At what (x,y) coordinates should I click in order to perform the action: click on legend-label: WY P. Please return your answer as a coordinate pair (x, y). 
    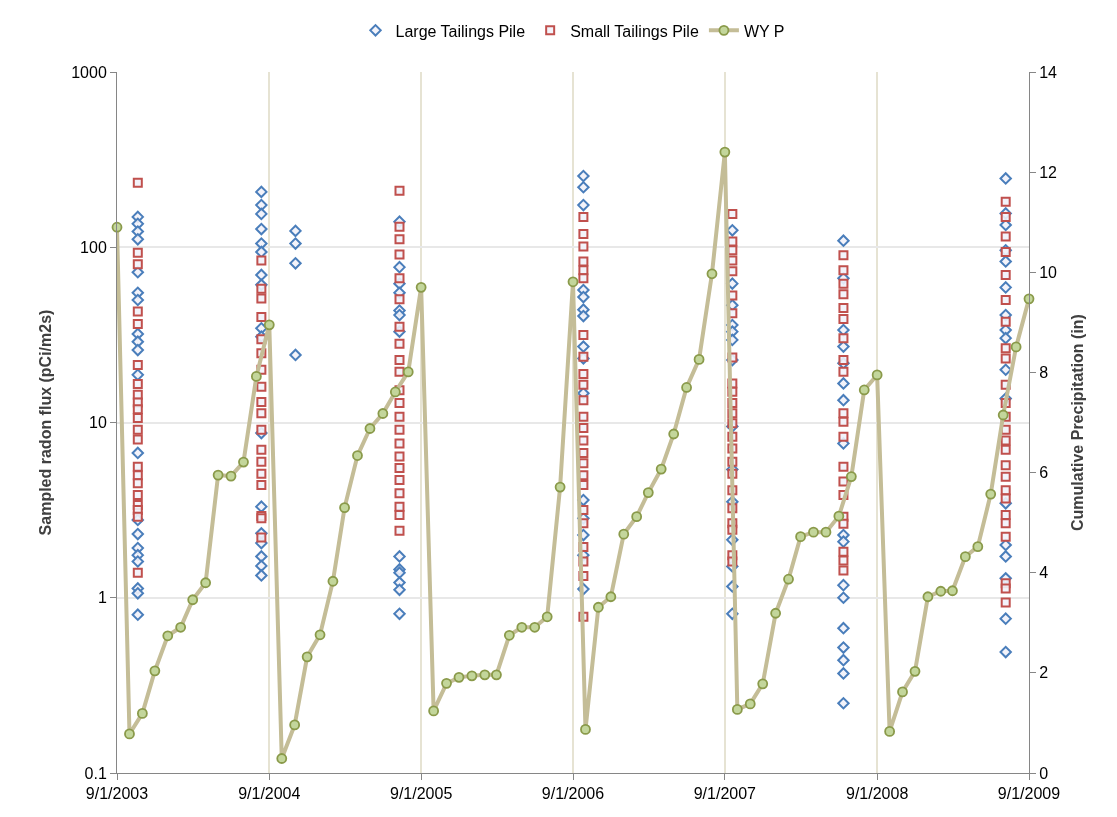
    Looking at the image, I should click on (764, 31).